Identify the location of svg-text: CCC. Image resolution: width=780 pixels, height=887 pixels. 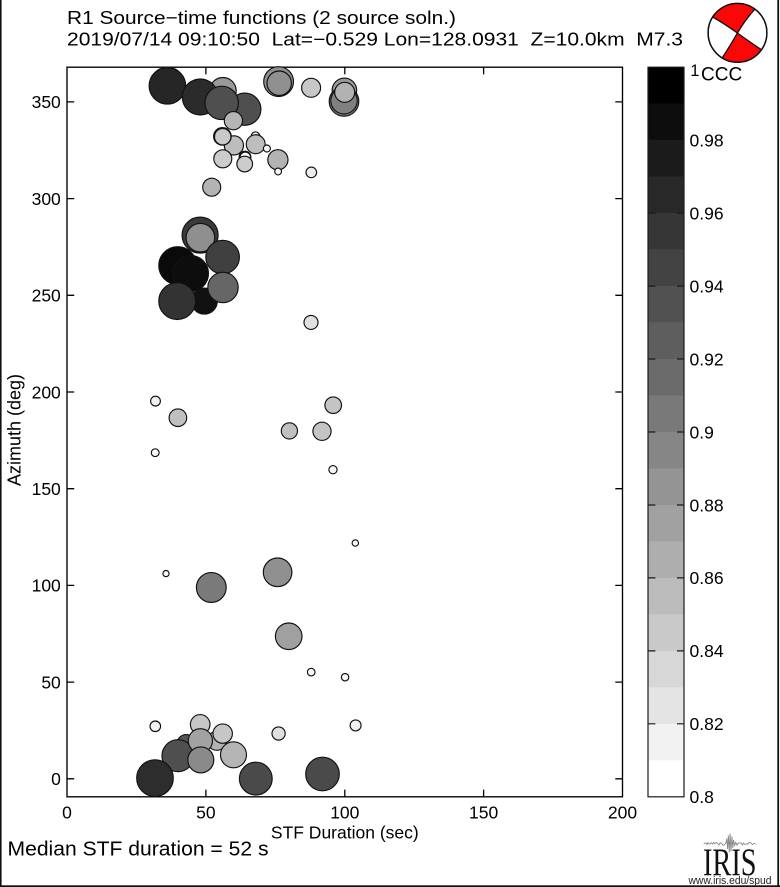
(721, 74).